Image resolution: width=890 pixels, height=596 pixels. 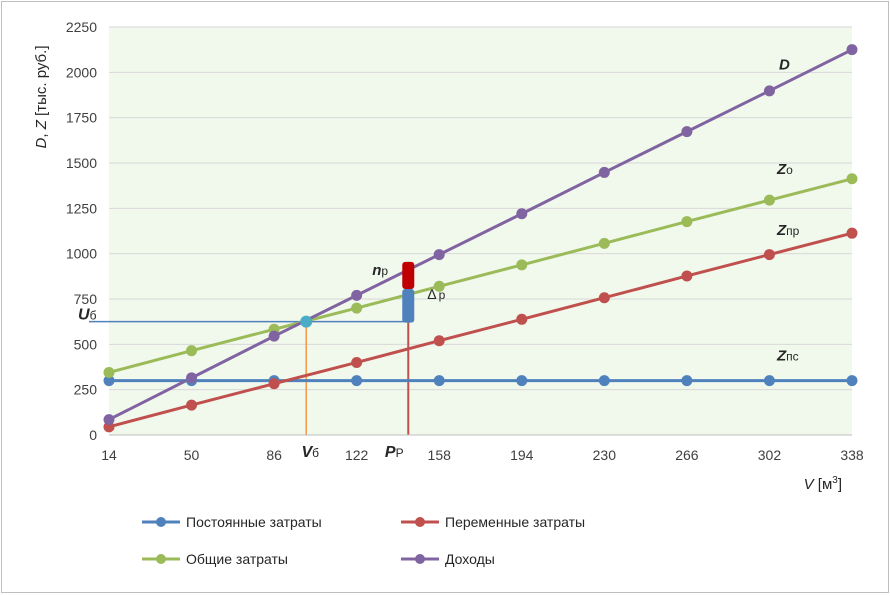 What do you see at coordinates (852, 455) in the screenshot?
I see `x-tick-label: 338` at bounding box center [852, 455].